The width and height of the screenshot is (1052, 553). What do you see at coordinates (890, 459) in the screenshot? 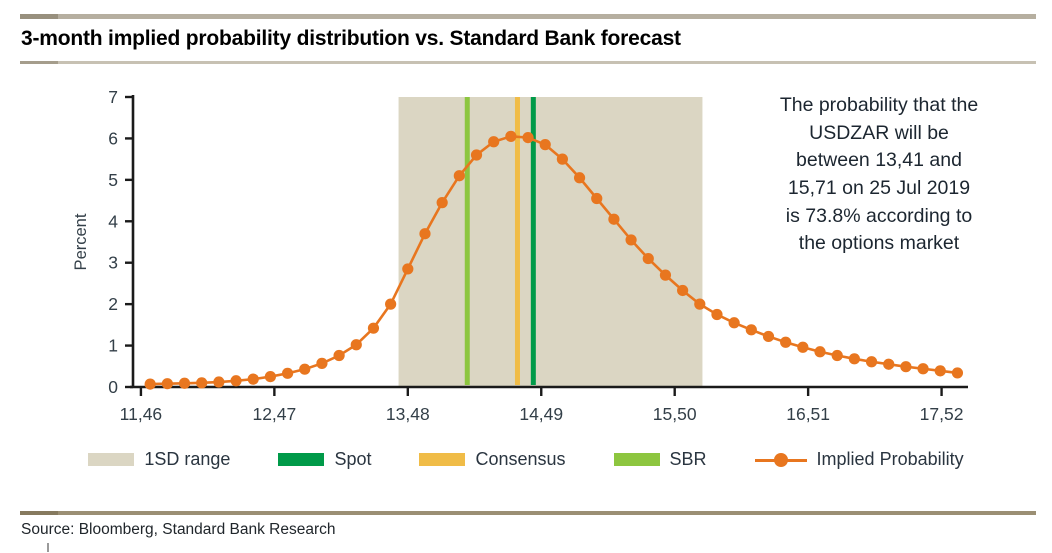
I see `legend-label: Implied Probability` at bounding box center [890, 459].